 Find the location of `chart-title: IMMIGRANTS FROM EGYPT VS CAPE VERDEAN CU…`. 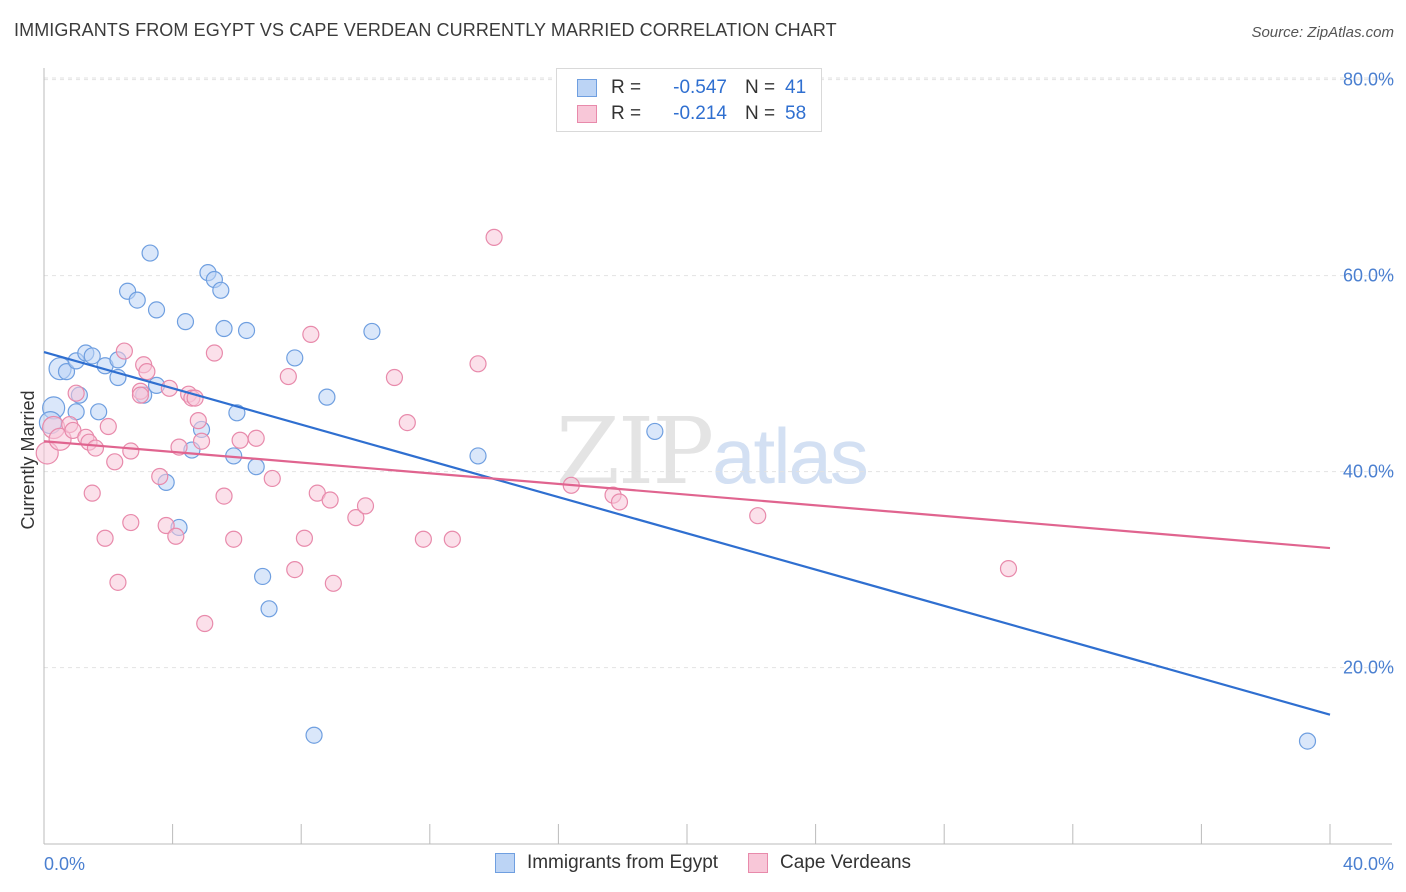

chart-title: IMMIGRANTS FROM EGYPT VS CAPE VERDEAN CU… is located at coordinates (425, 30).